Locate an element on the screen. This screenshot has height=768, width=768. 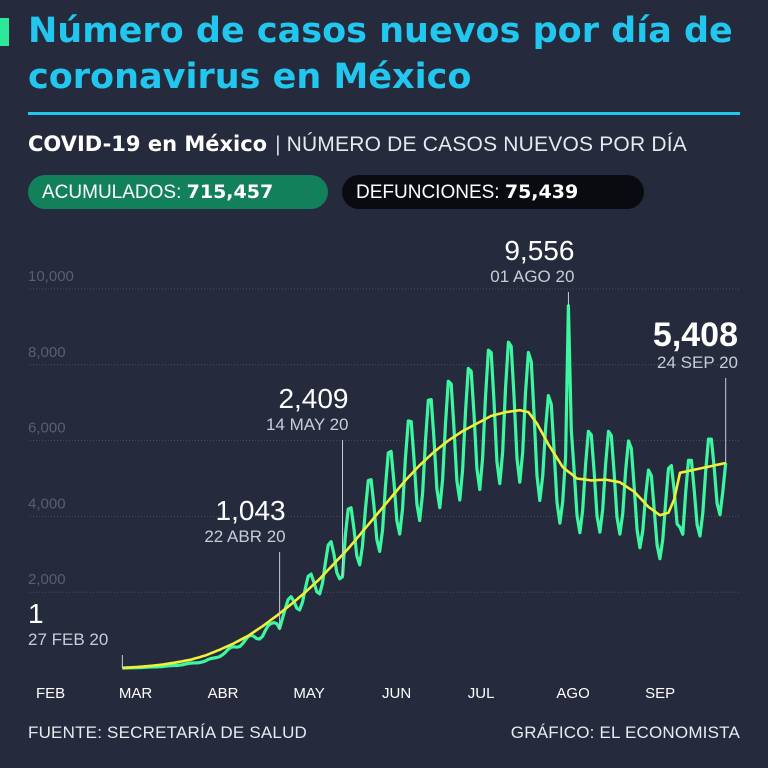
y-tick-label: 8,000 is located at coordinates (47, 352).